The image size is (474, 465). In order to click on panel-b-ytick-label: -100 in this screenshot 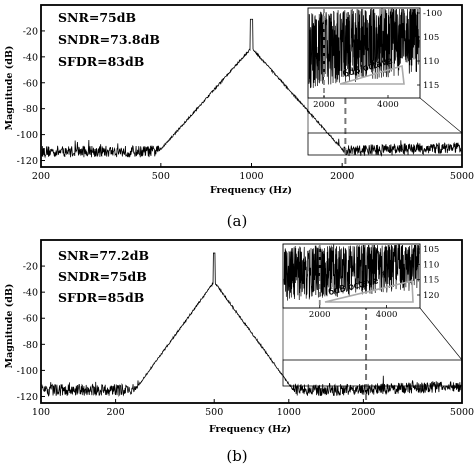, I will do `click(27, 371)`.